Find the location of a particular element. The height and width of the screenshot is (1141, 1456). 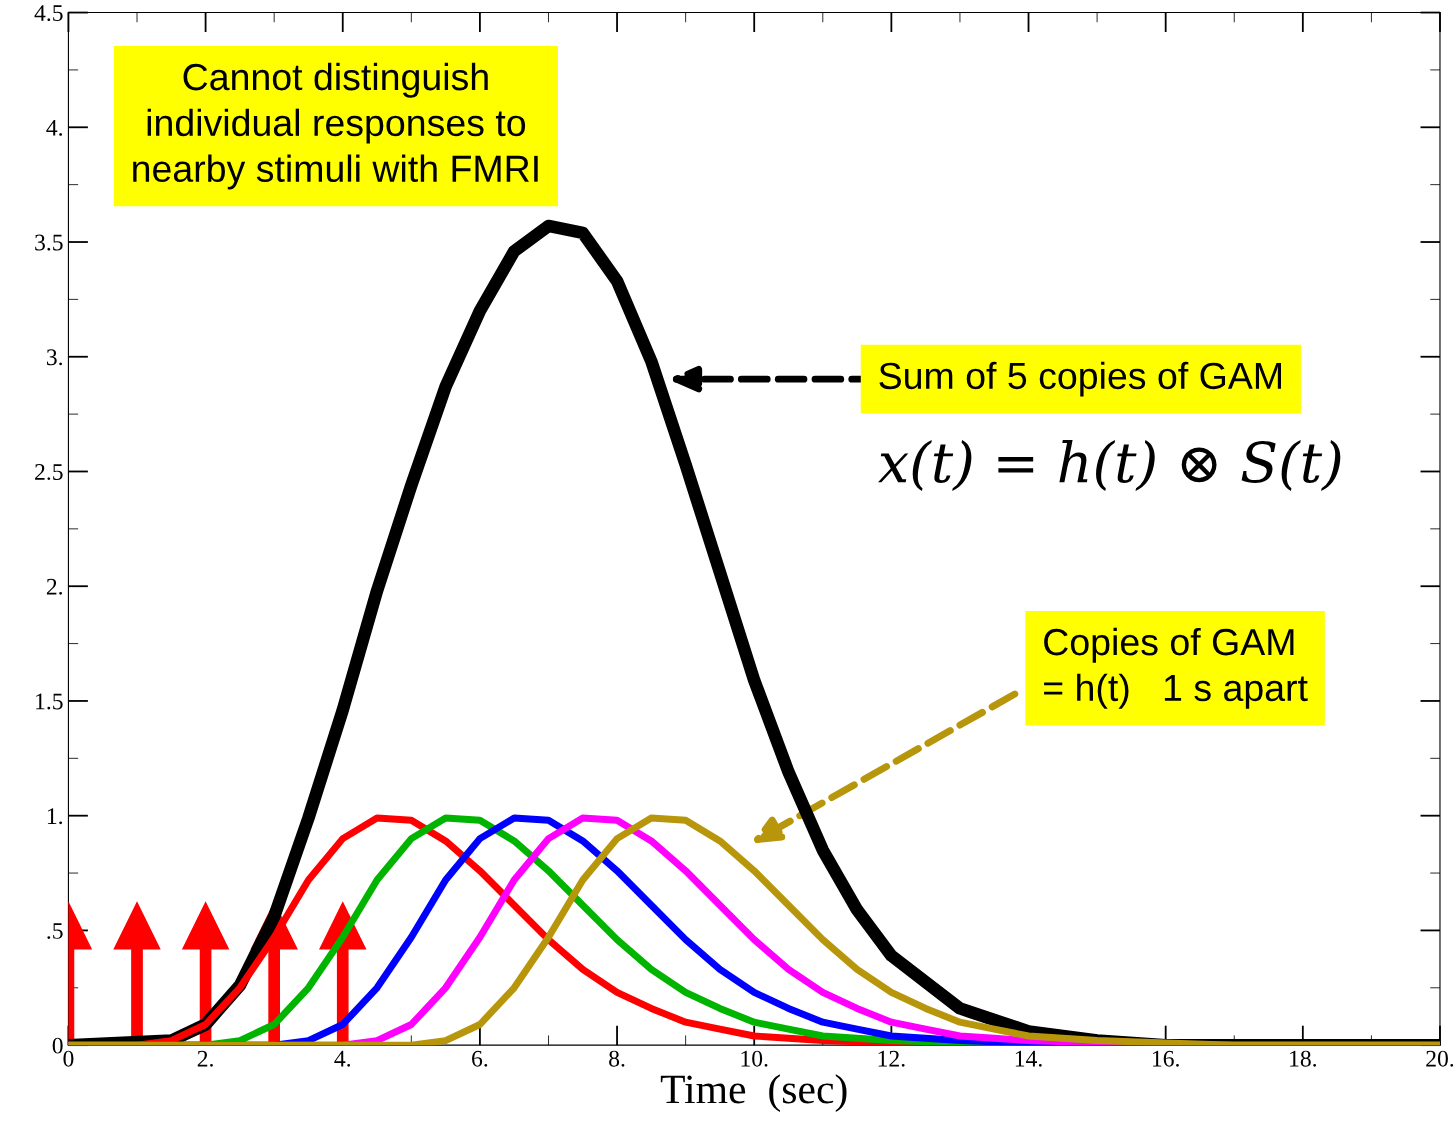

x-tick-label: 18. is located at coordinates (1303, 1058).